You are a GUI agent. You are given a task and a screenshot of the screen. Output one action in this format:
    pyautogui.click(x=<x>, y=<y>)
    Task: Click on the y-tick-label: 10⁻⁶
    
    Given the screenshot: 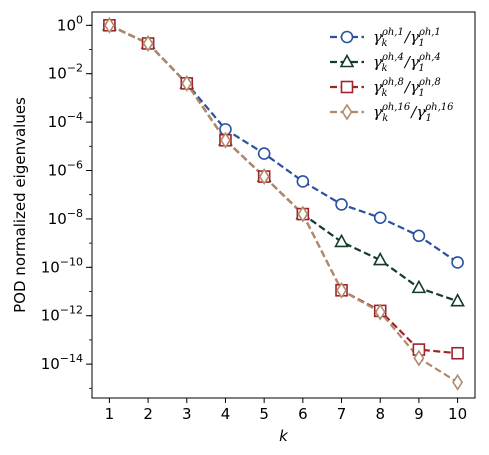 What is the action you would take?
    pyautogui.click(x=65, y=169)
    